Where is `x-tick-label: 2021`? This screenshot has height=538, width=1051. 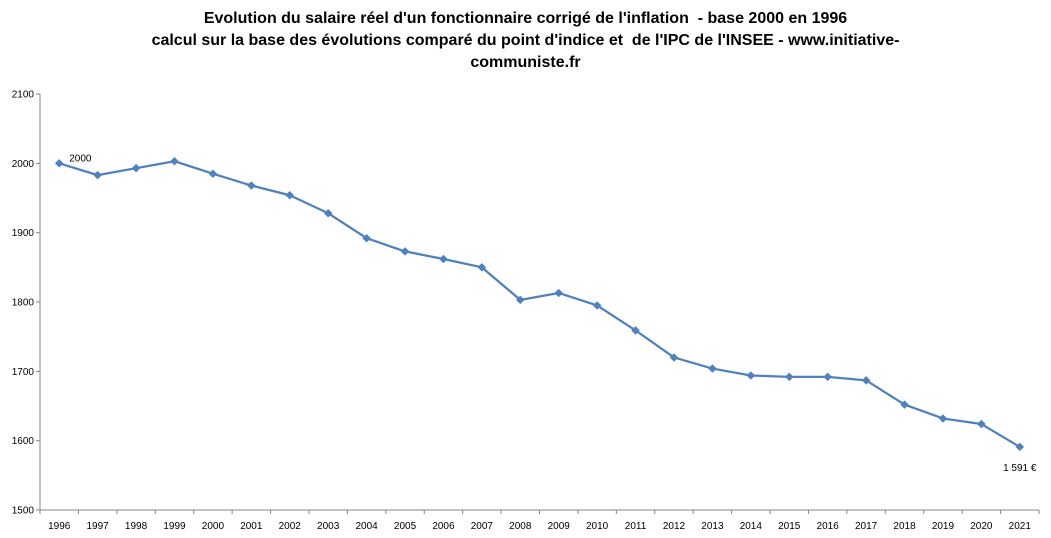
x-tick-label: 2021 is located at coordinates (1020, 526).